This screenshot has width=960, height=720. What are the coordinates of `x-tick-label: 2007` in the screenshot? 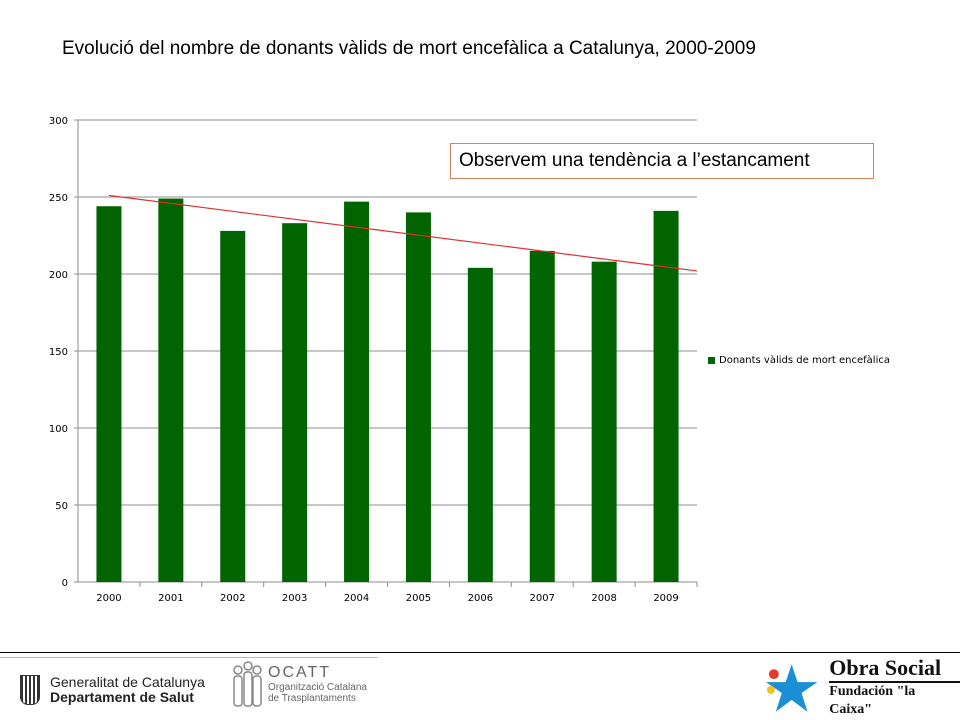 It's located at (542, 598).